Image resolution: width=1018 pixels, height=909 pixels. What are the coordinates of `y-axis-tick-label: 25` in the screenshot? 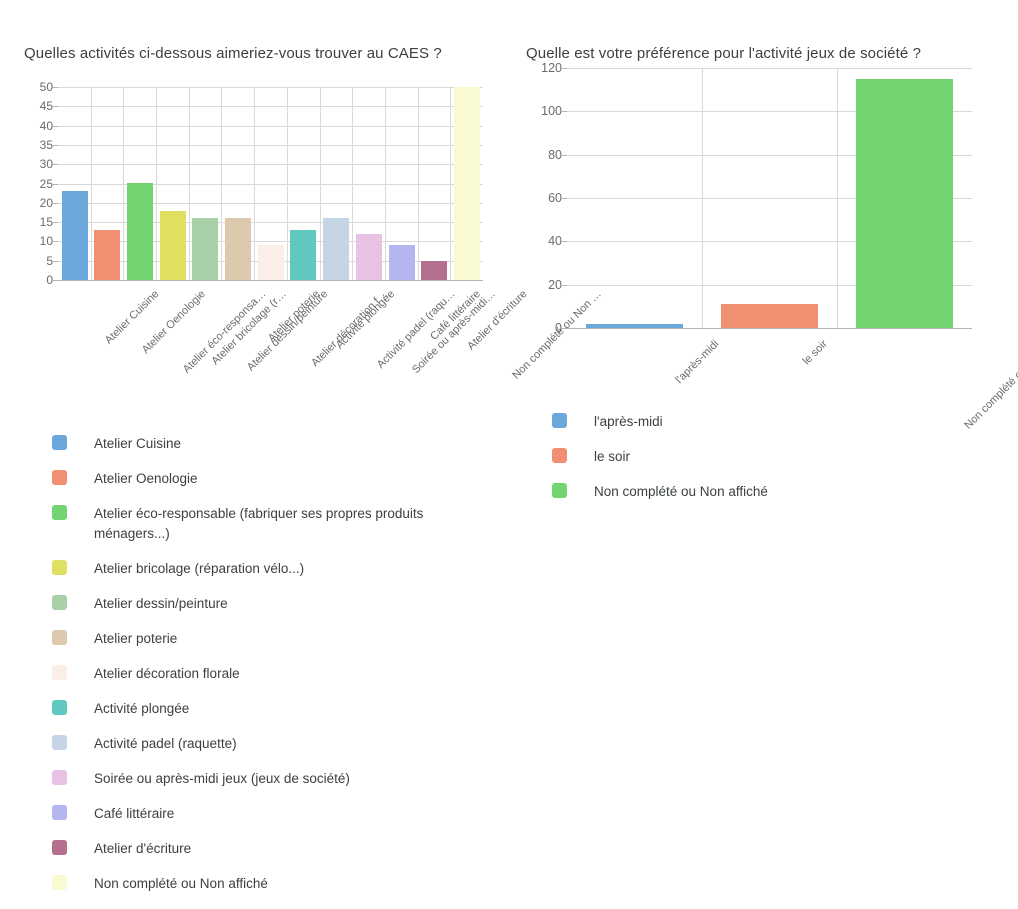 It's located at (46, 183).